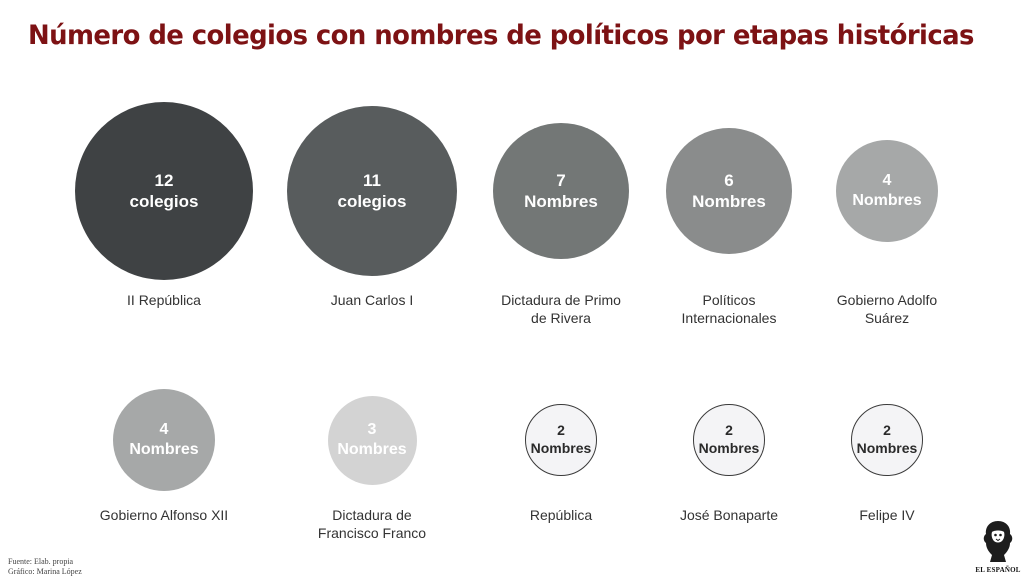 The image size is (1024, 577). I want to click on category-label-politicos-internacionales: Políticos Internacionales, so click(729, 309).